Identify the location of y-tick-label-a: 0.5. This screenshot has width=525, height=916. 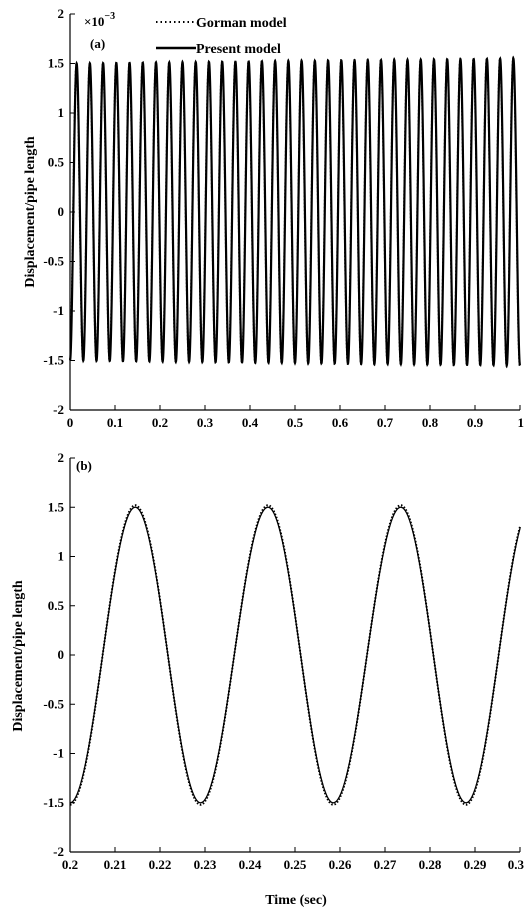
(56, 162).